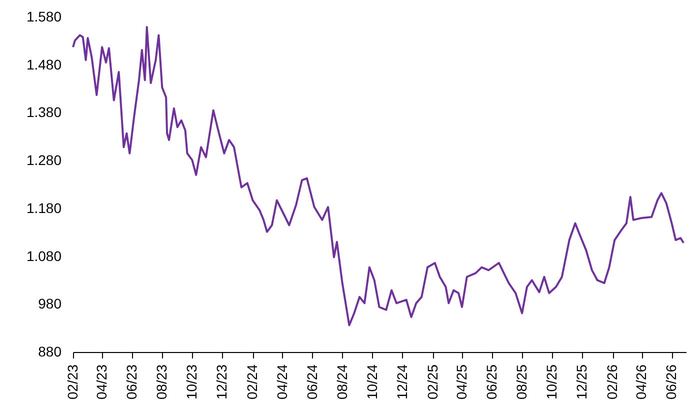 The height and width of the screenshot is (416, 692). What do you see at coordinates (671, 382) in the screenshot?
I see `x-tick-label: 06/26` at bounding box center [671, 382].